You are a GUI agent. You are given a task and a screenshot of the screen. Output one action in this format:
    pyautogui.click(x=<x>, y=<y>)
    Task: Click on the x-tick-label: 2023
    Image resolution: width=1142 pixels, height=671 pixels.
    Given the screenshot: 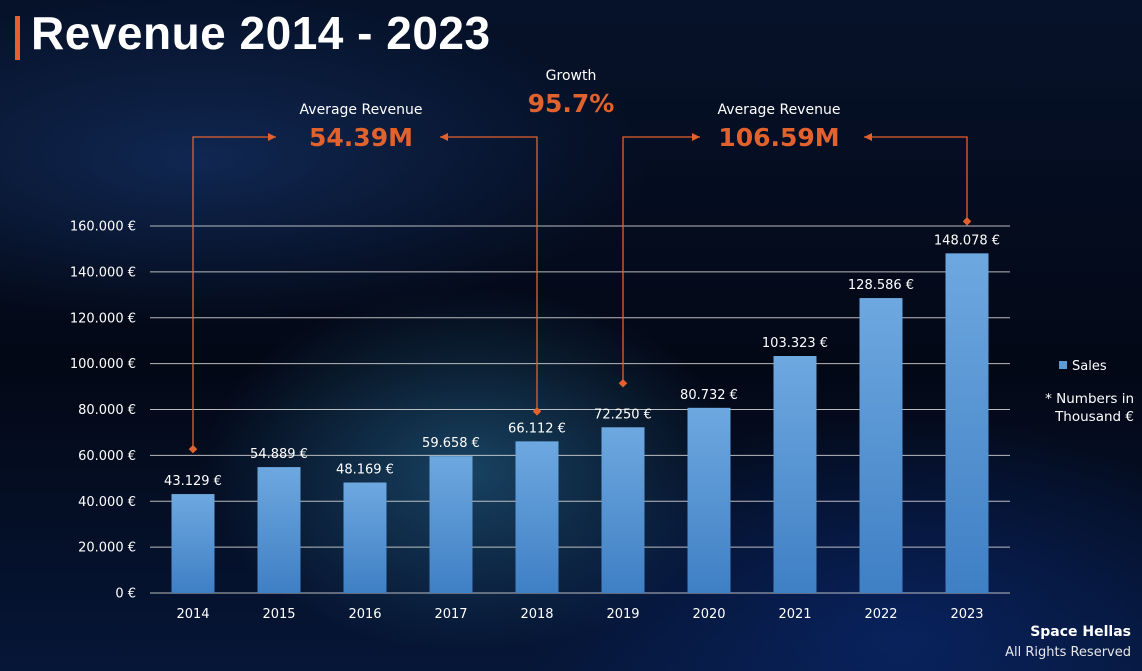 What is the action you would take?
    pyautogui.click(x=966, y=614)
    